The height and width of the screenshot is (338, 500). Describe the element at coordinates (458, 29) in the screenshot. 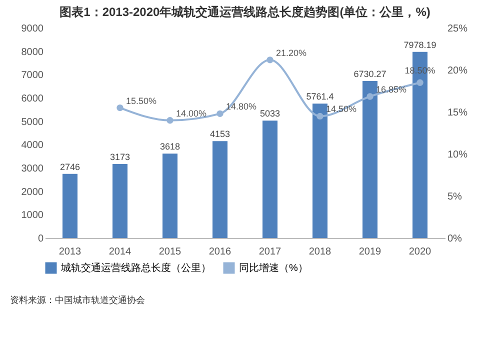

I see `y2-tick-label: 25%` at that location.